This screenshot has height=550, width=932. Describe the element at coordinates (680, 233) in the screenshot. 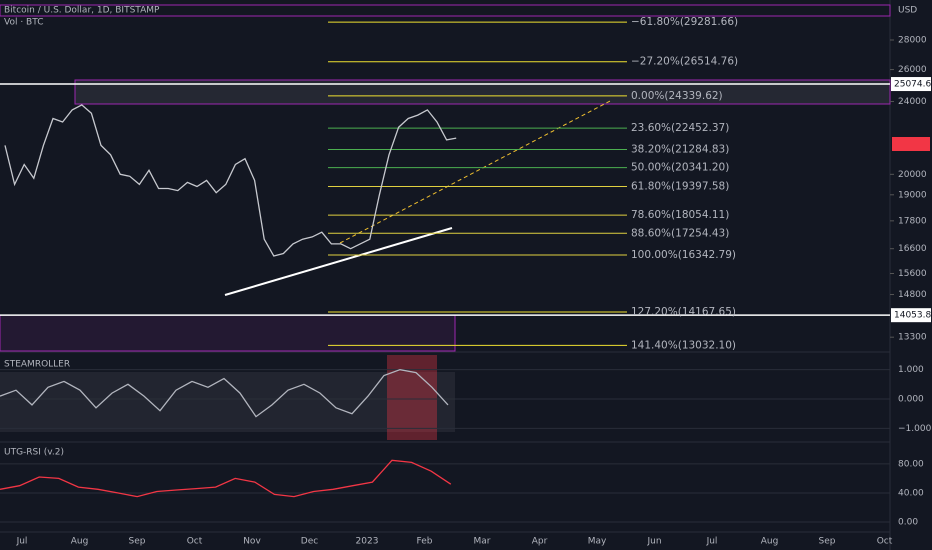

I see `fib-label: 88.60%(17254.43)` at that location.